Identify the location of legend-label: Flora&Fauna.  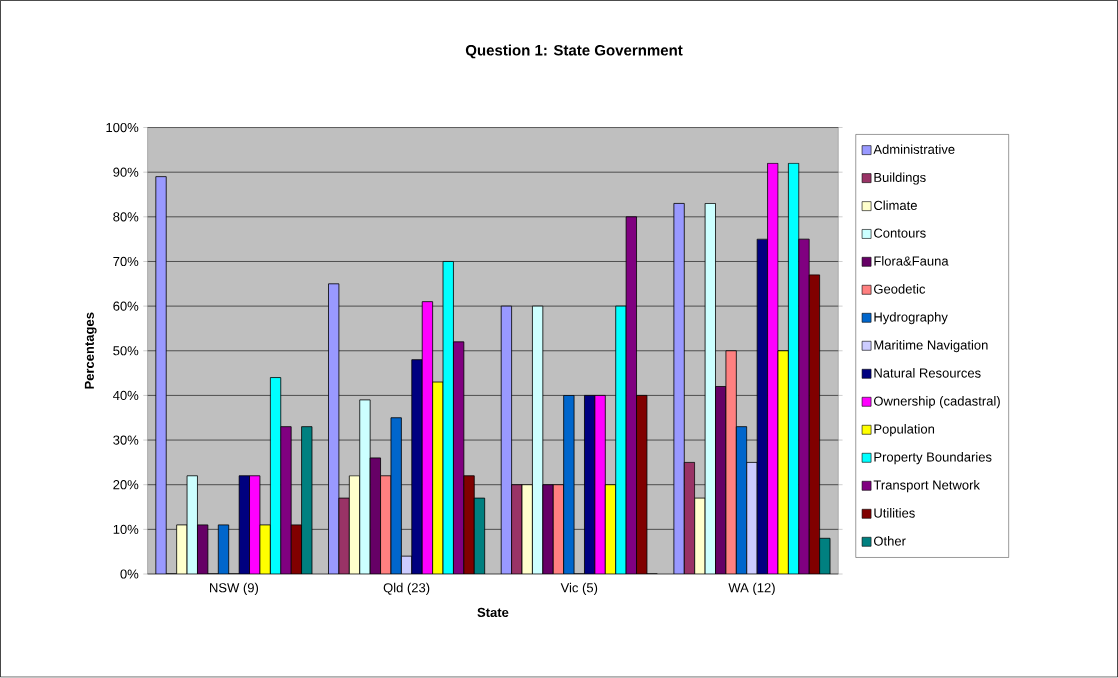
(911, 261).